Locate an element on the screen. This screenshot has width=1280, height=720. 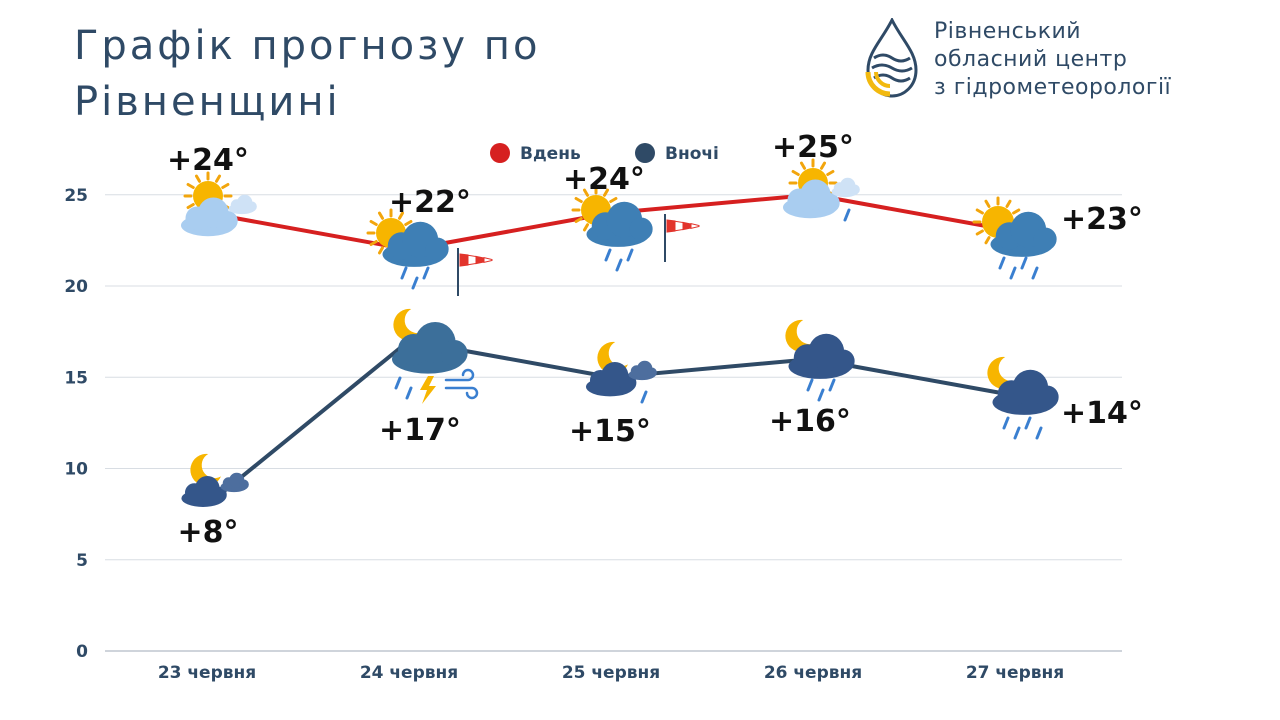
org-name-line-3: з гідрометеорології is located at coordinates (1053, 87).